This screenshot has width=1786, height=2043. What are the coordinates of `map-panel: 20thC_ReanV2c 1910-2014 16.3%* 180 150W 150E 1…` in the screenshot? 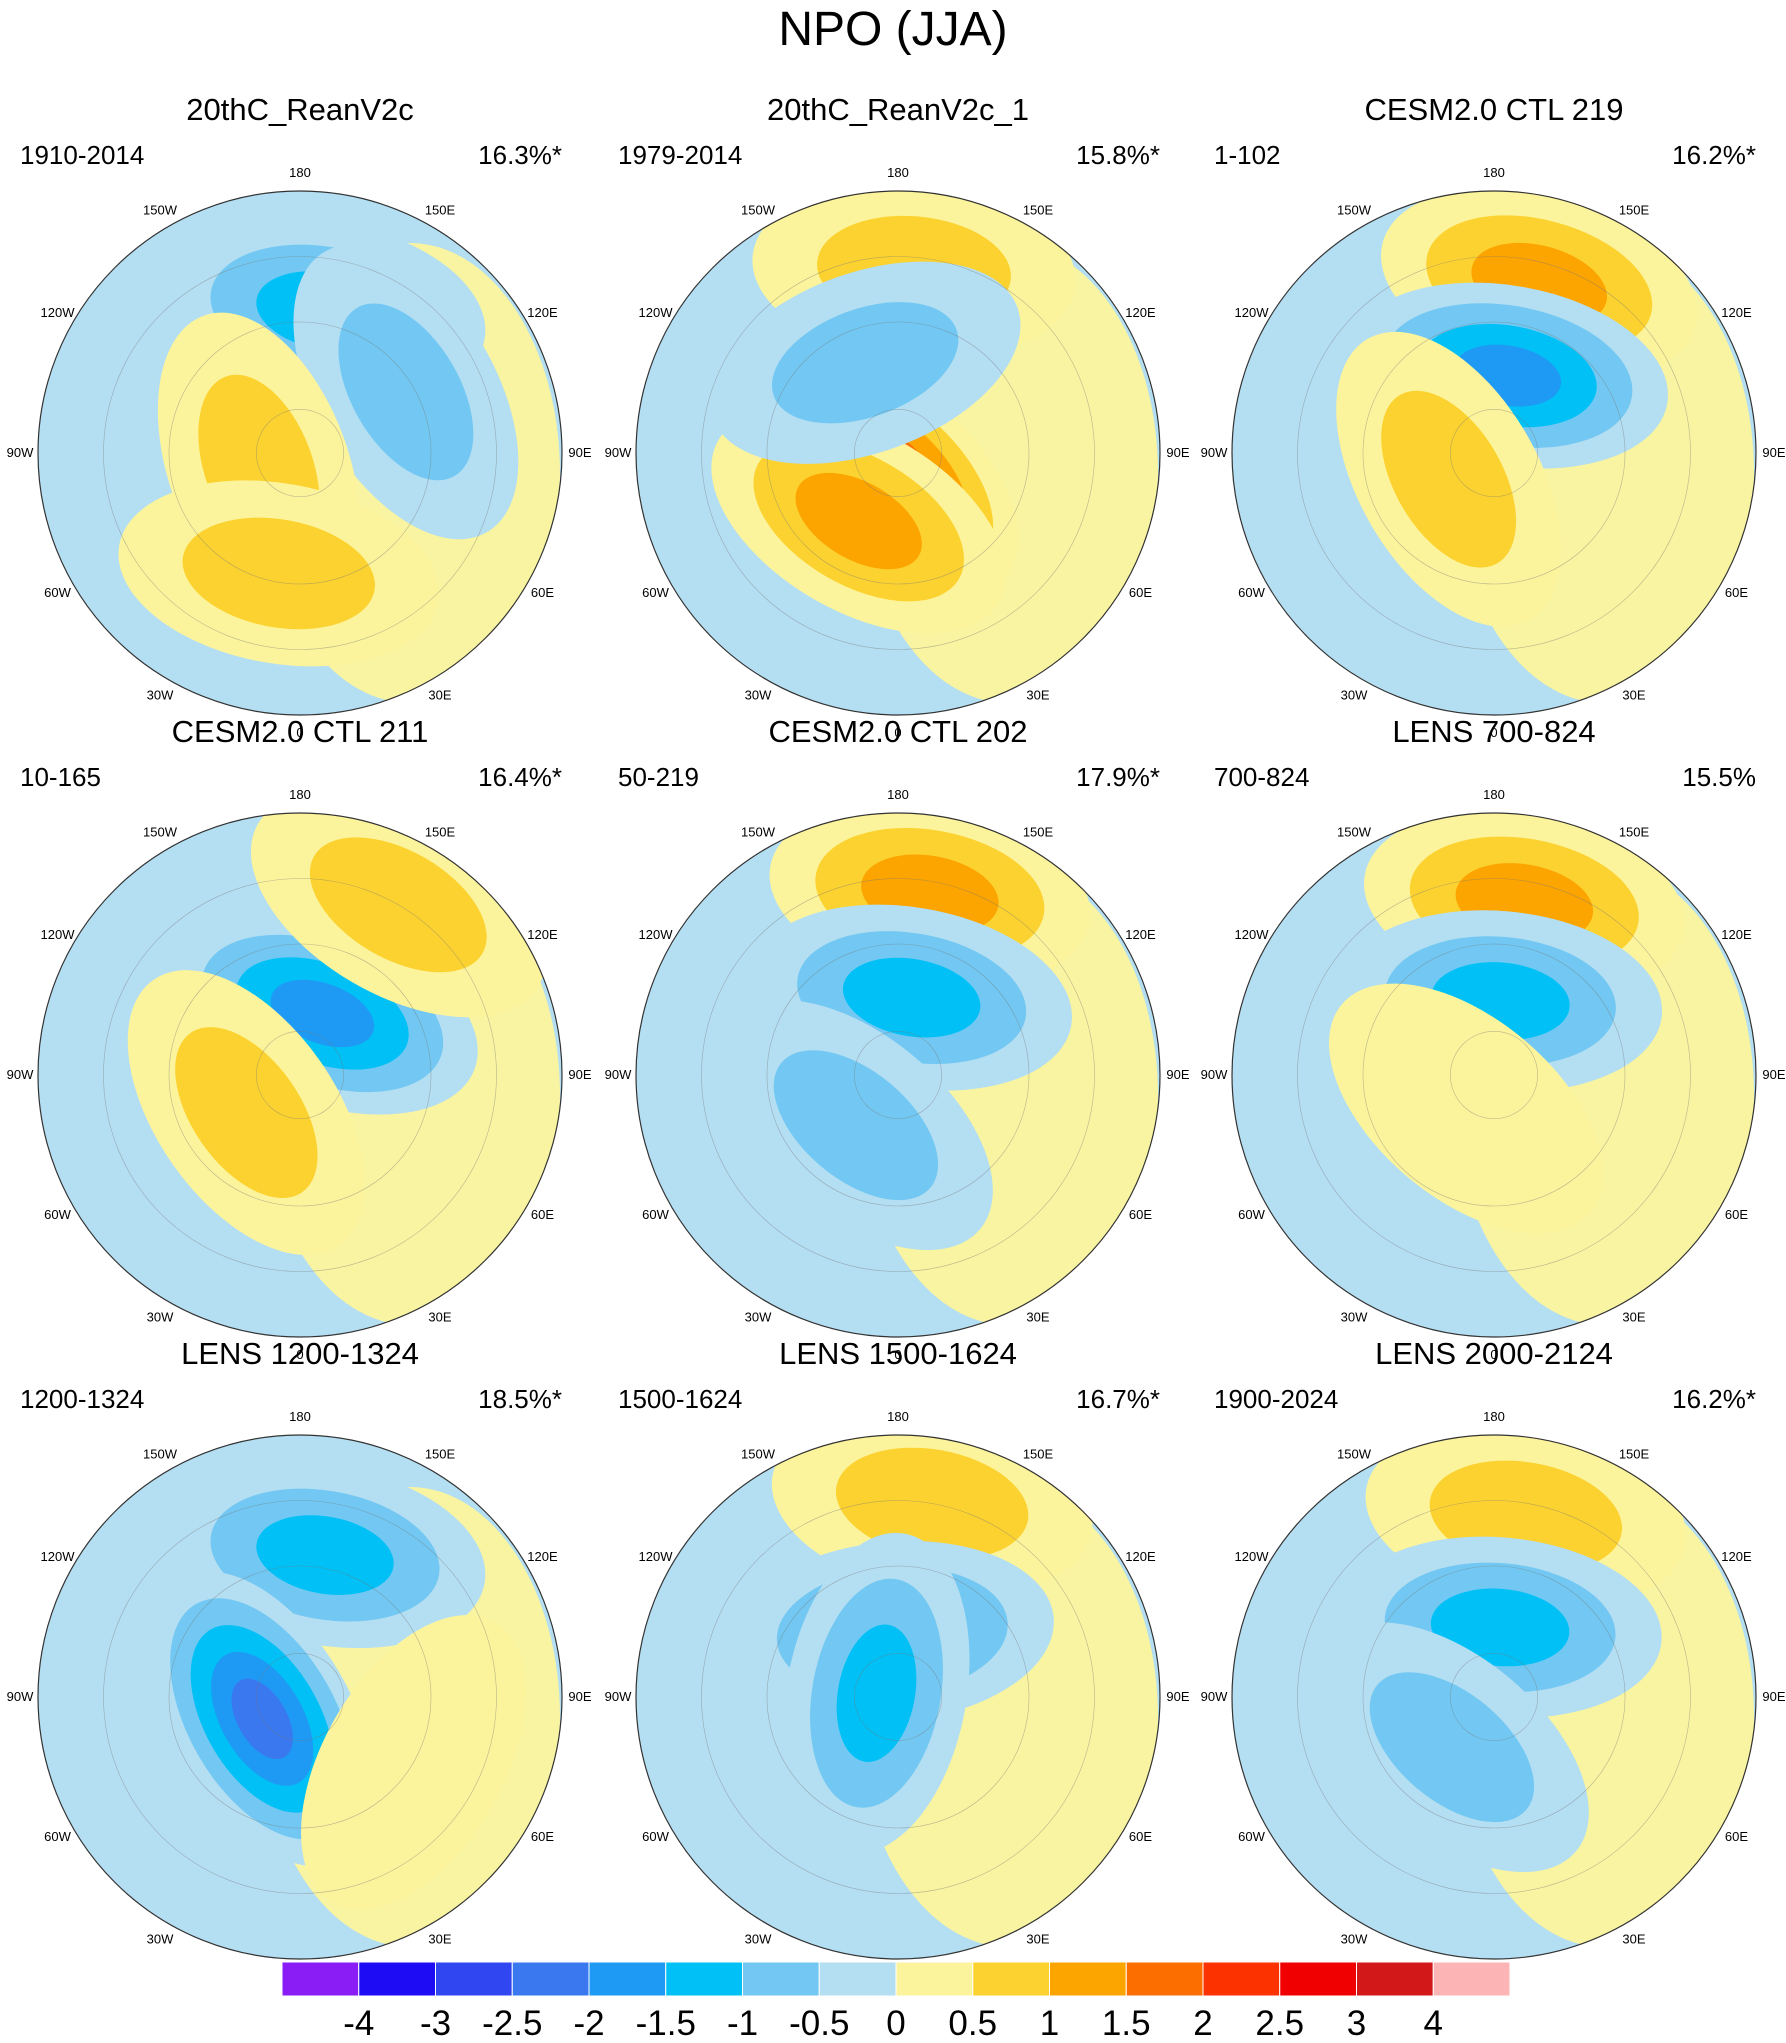 It's located at (299, 416).